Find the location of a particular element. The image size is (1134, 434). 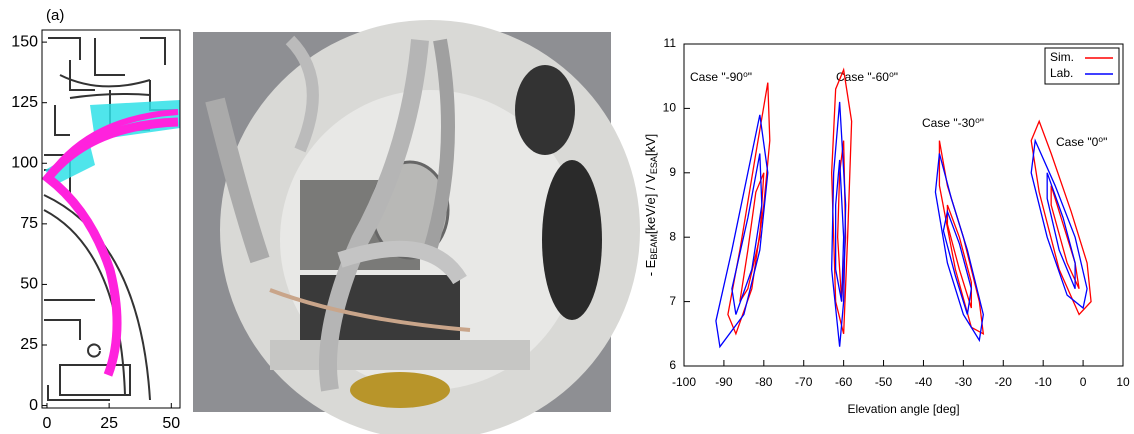

x-tick-label: -90 is located at coordinates (724, 382).